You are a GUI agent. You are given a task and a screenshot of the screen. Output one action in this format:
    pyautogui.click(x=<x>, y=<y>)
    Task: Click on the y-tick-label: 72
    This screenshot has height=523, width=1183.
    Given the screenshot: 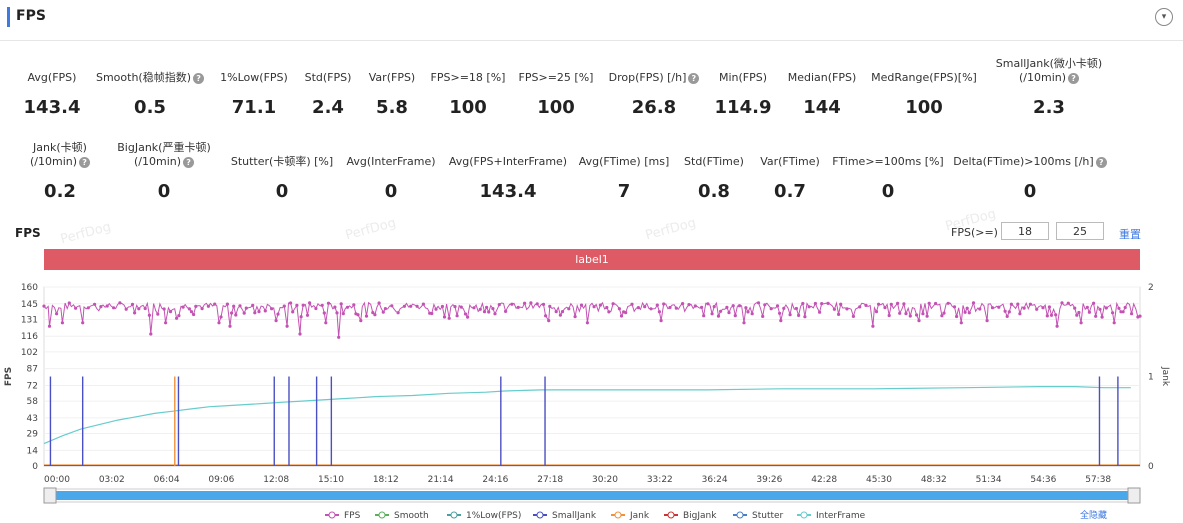 What is the action you would take?
    pyautogui.click(x=32, y=386)
    